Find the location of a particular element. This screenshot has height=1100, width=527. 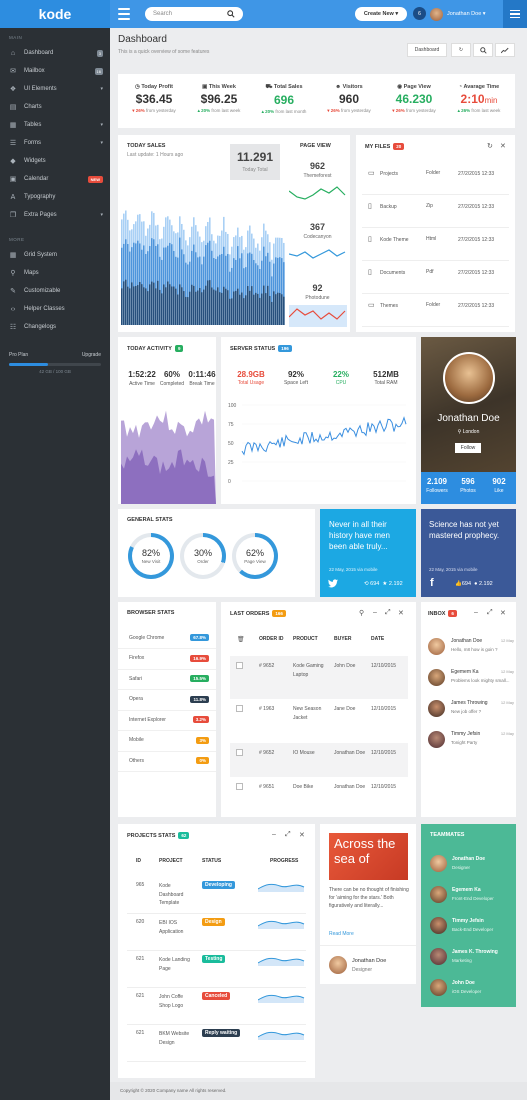

sidebar-item-customizable: ✎ Customizable is located at coordinates (56, 291).